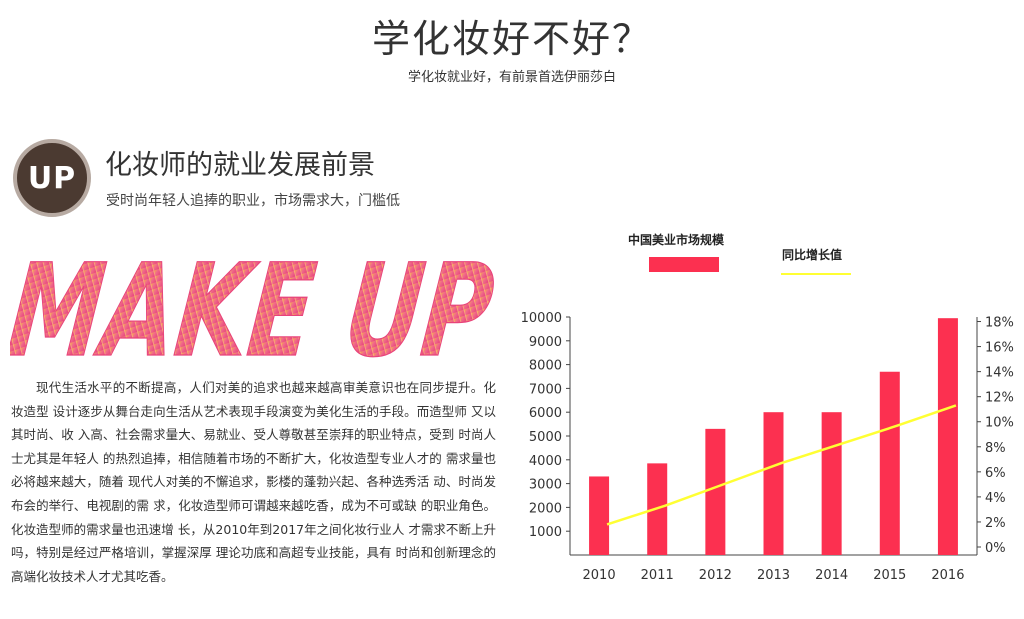  Describe the element at coordinates (715, 575) in the screenshot. I see `x-axis-tick-label: 2012` at that location.